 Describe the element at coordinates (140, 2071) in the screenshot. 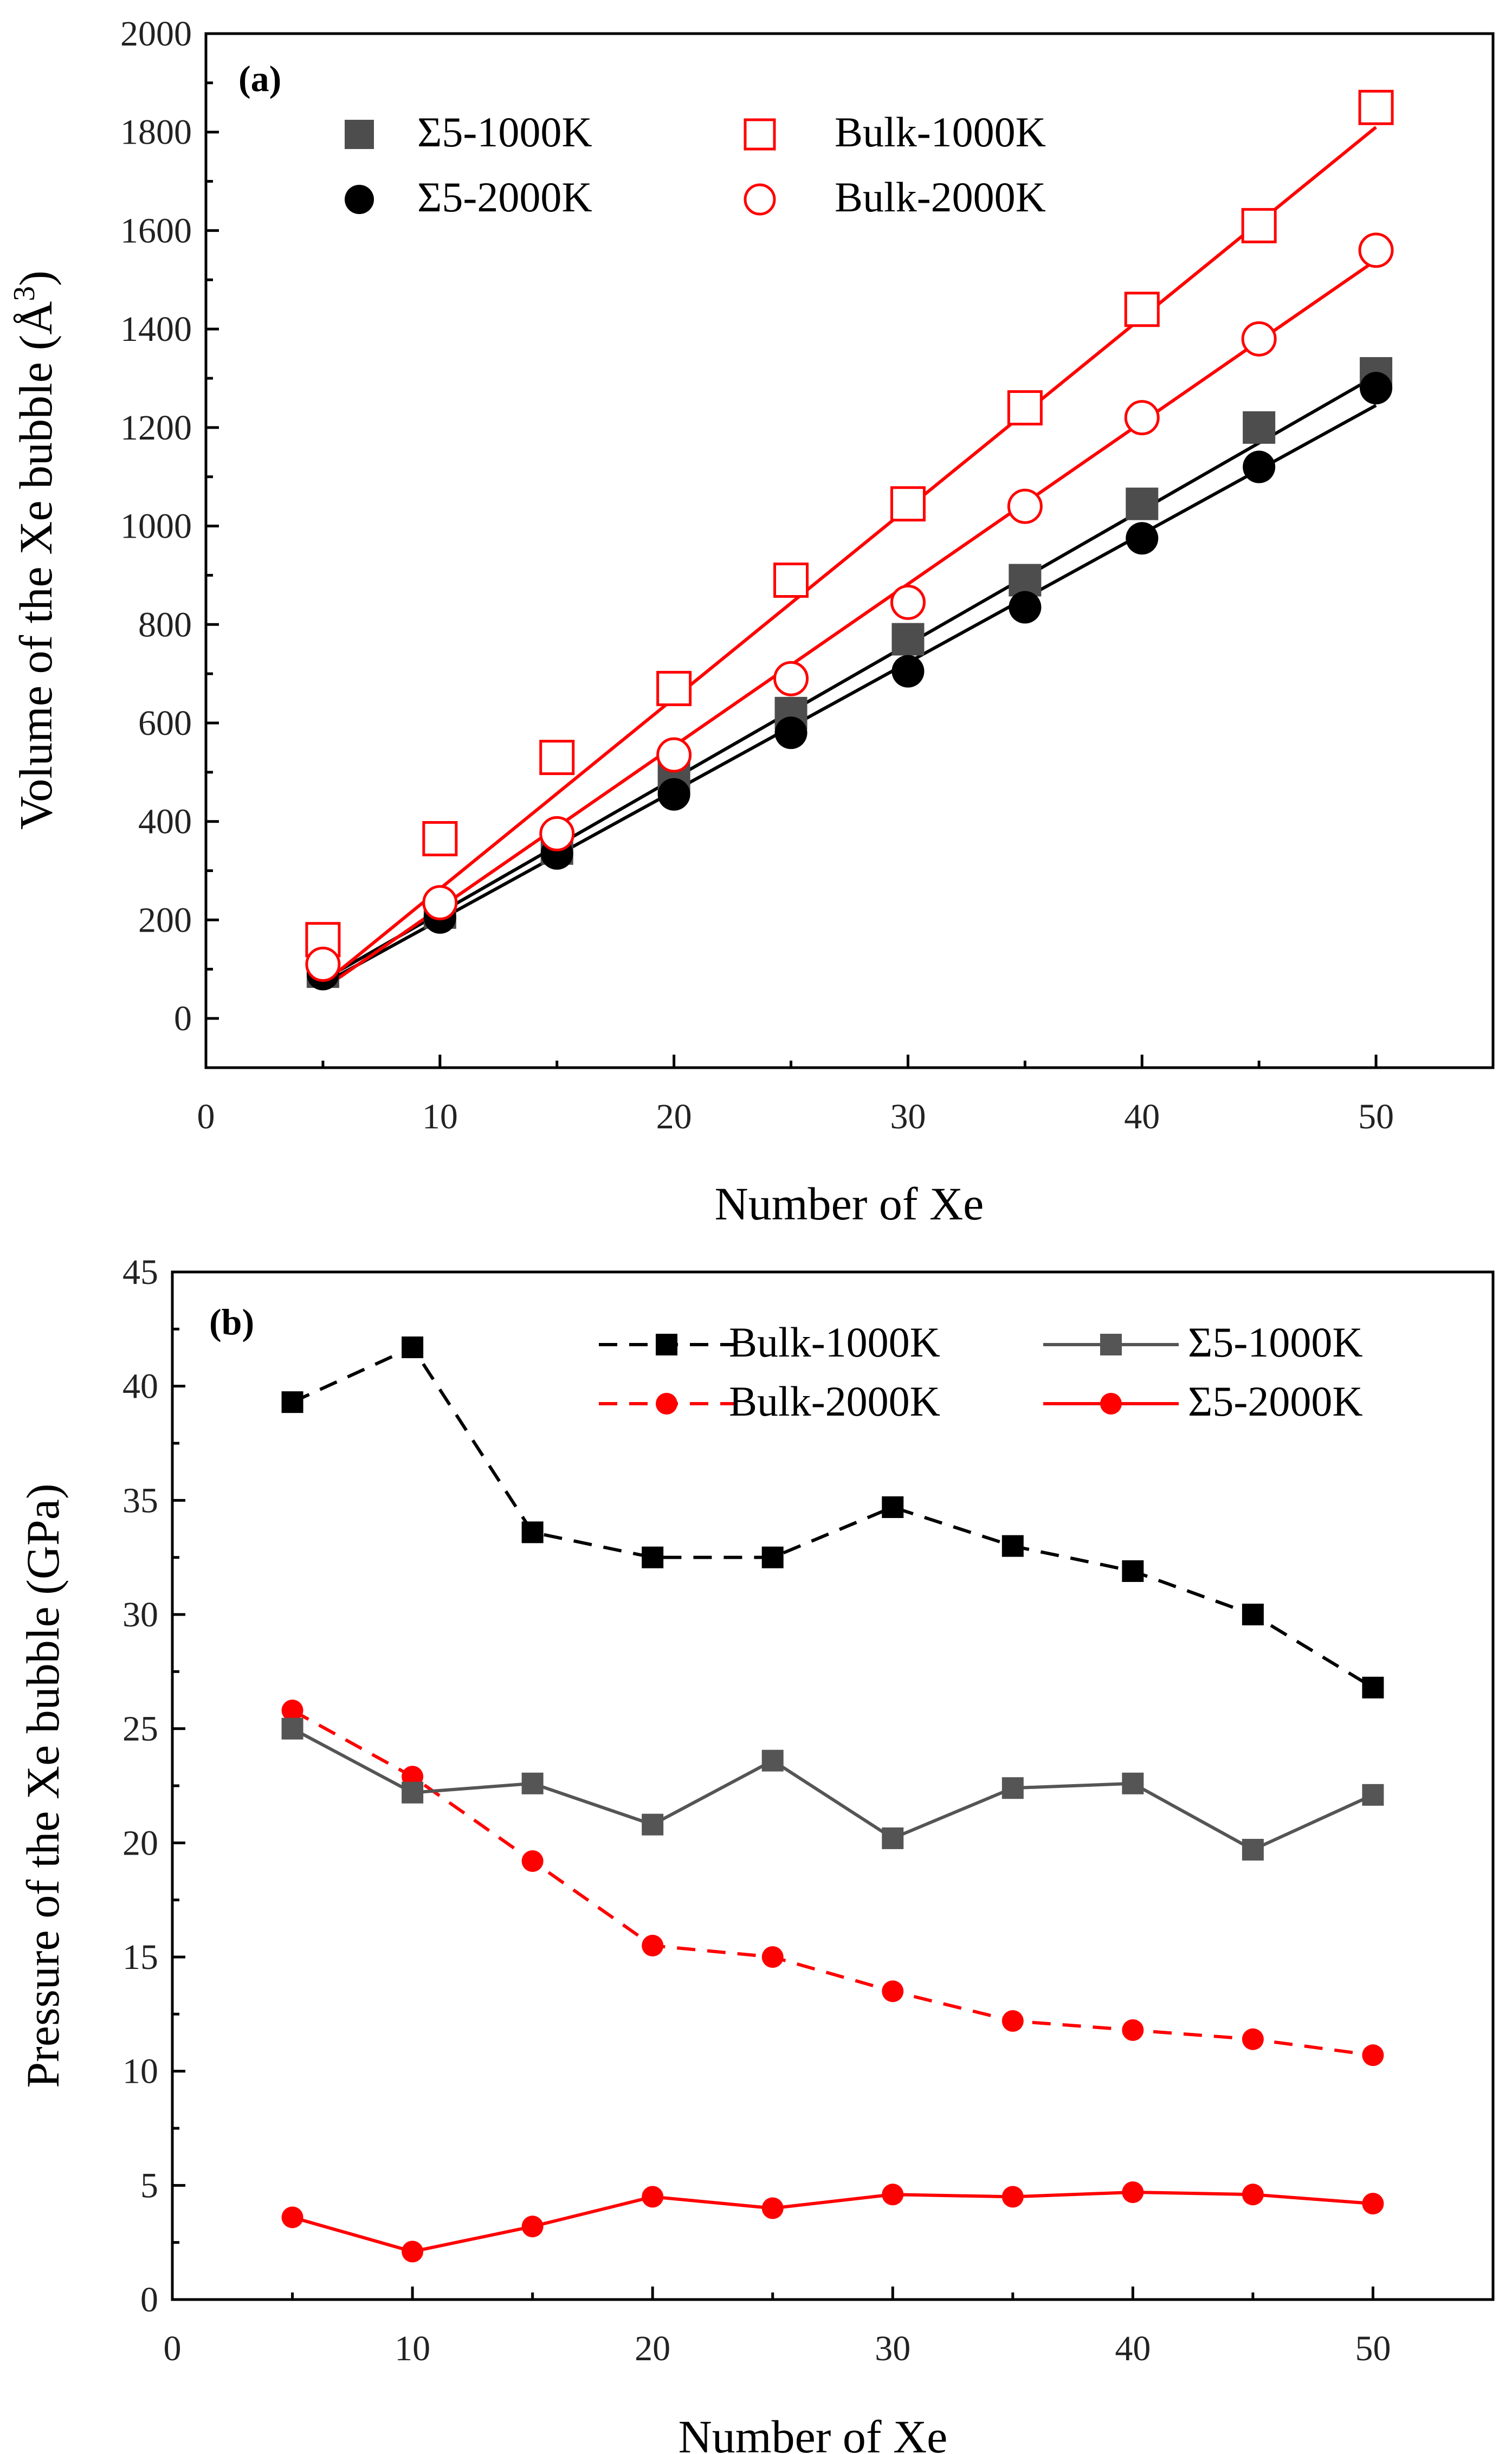

I see `y-tick-label: 10` at that location.